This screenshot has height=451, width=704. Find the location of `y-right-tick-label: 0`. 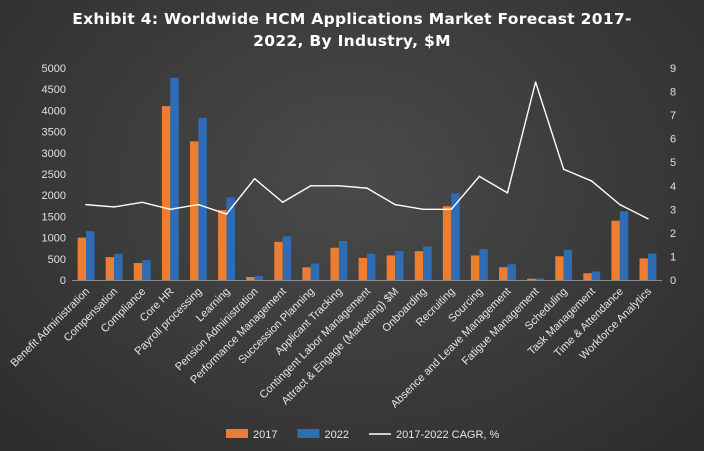

y-right-tick-label: 0 is located at coordinates (673, 281).